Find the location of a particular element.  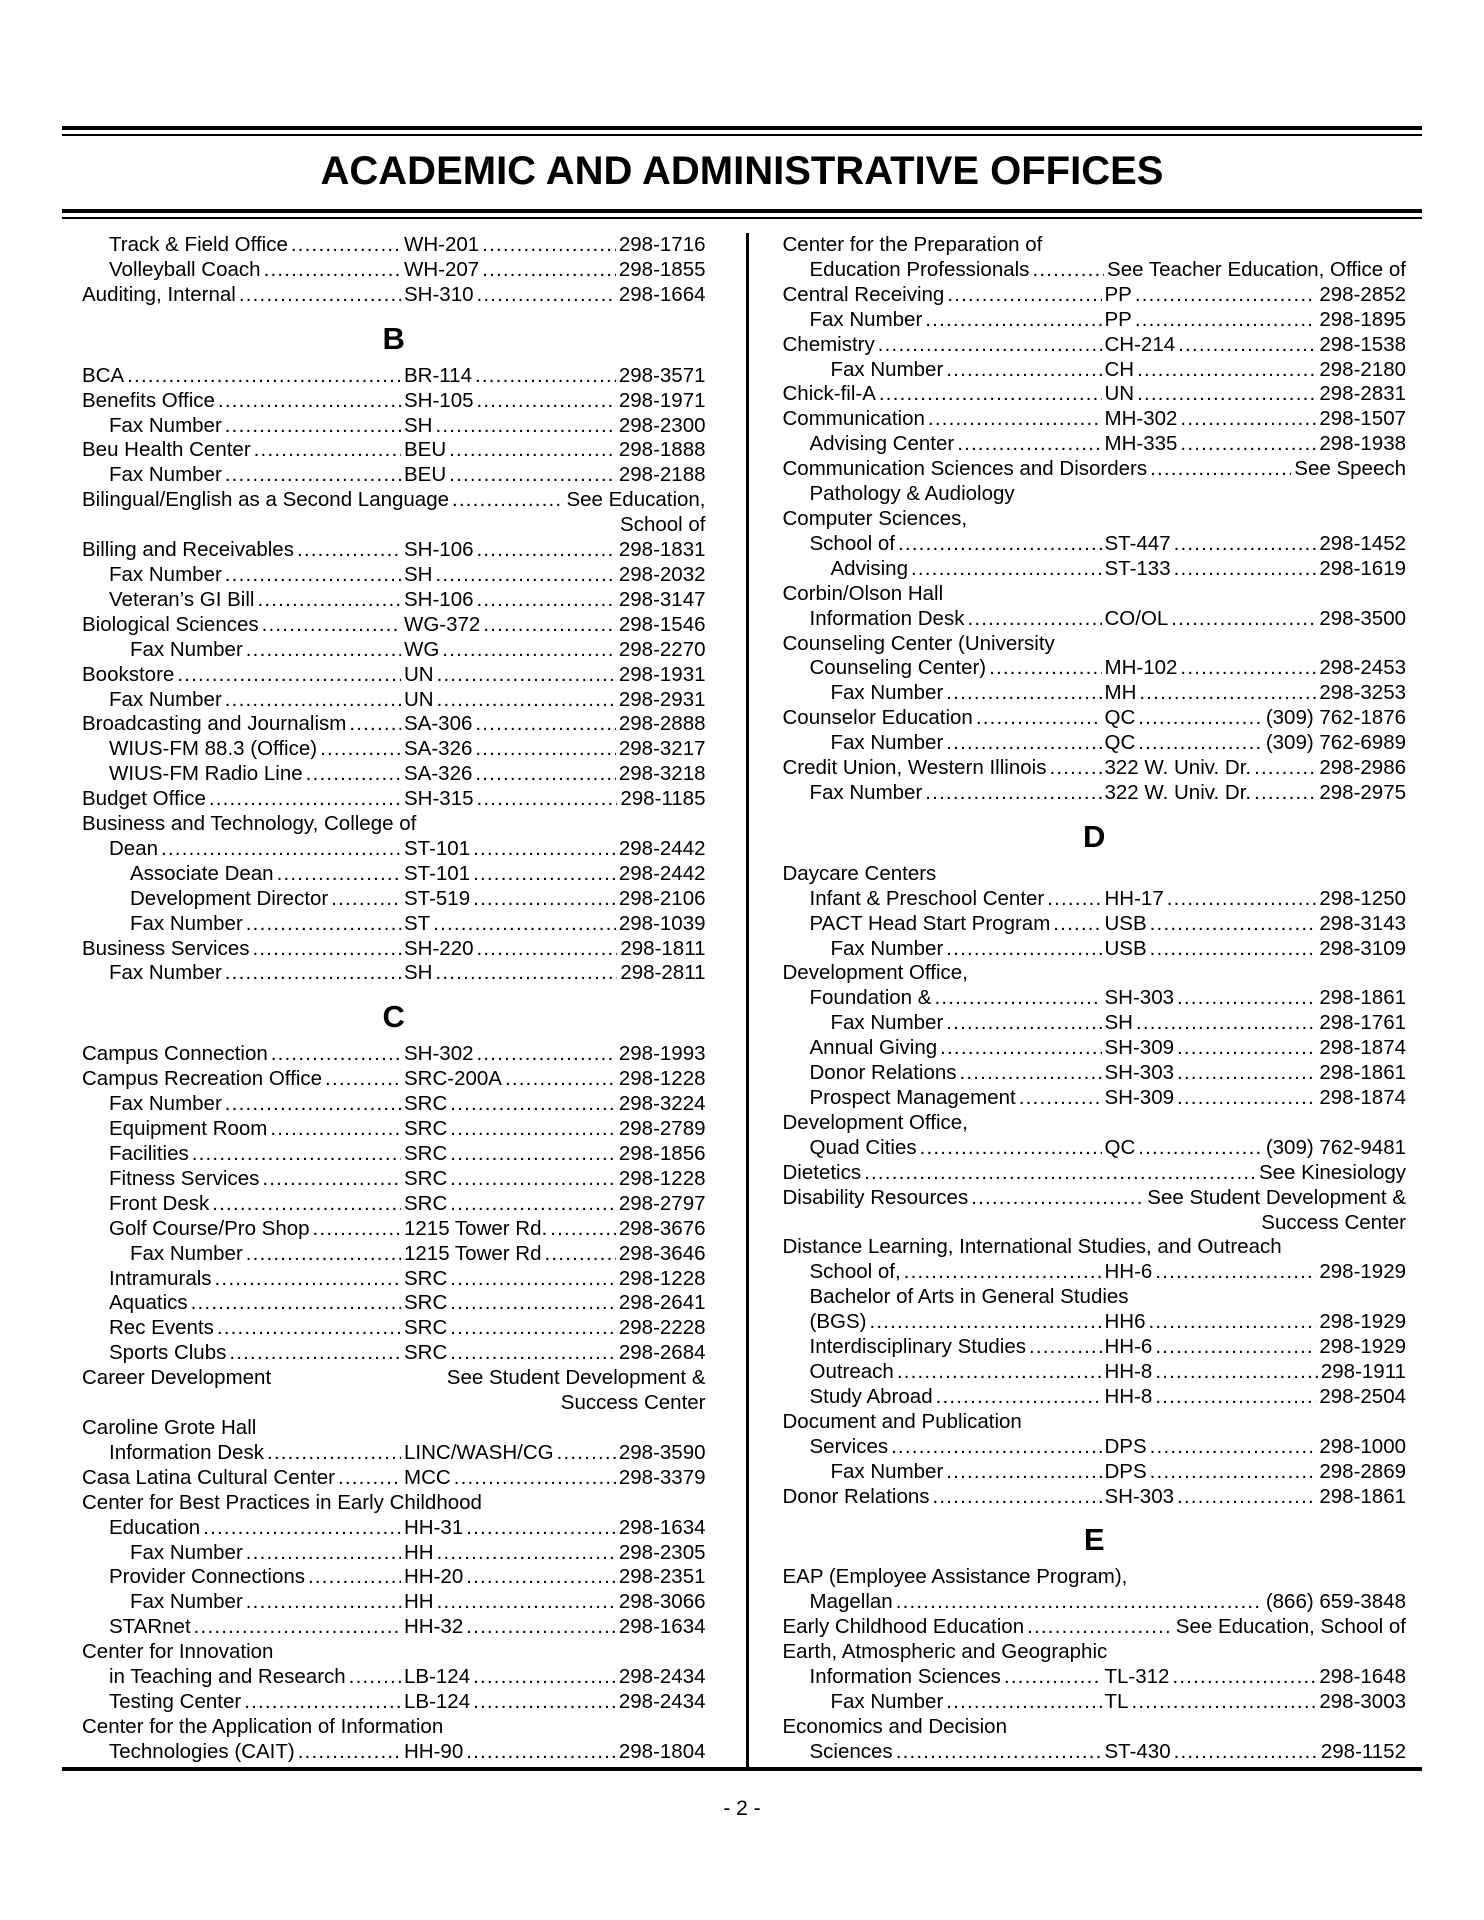

entry-name: Donor Relations is located at coordinates (883, 1073).